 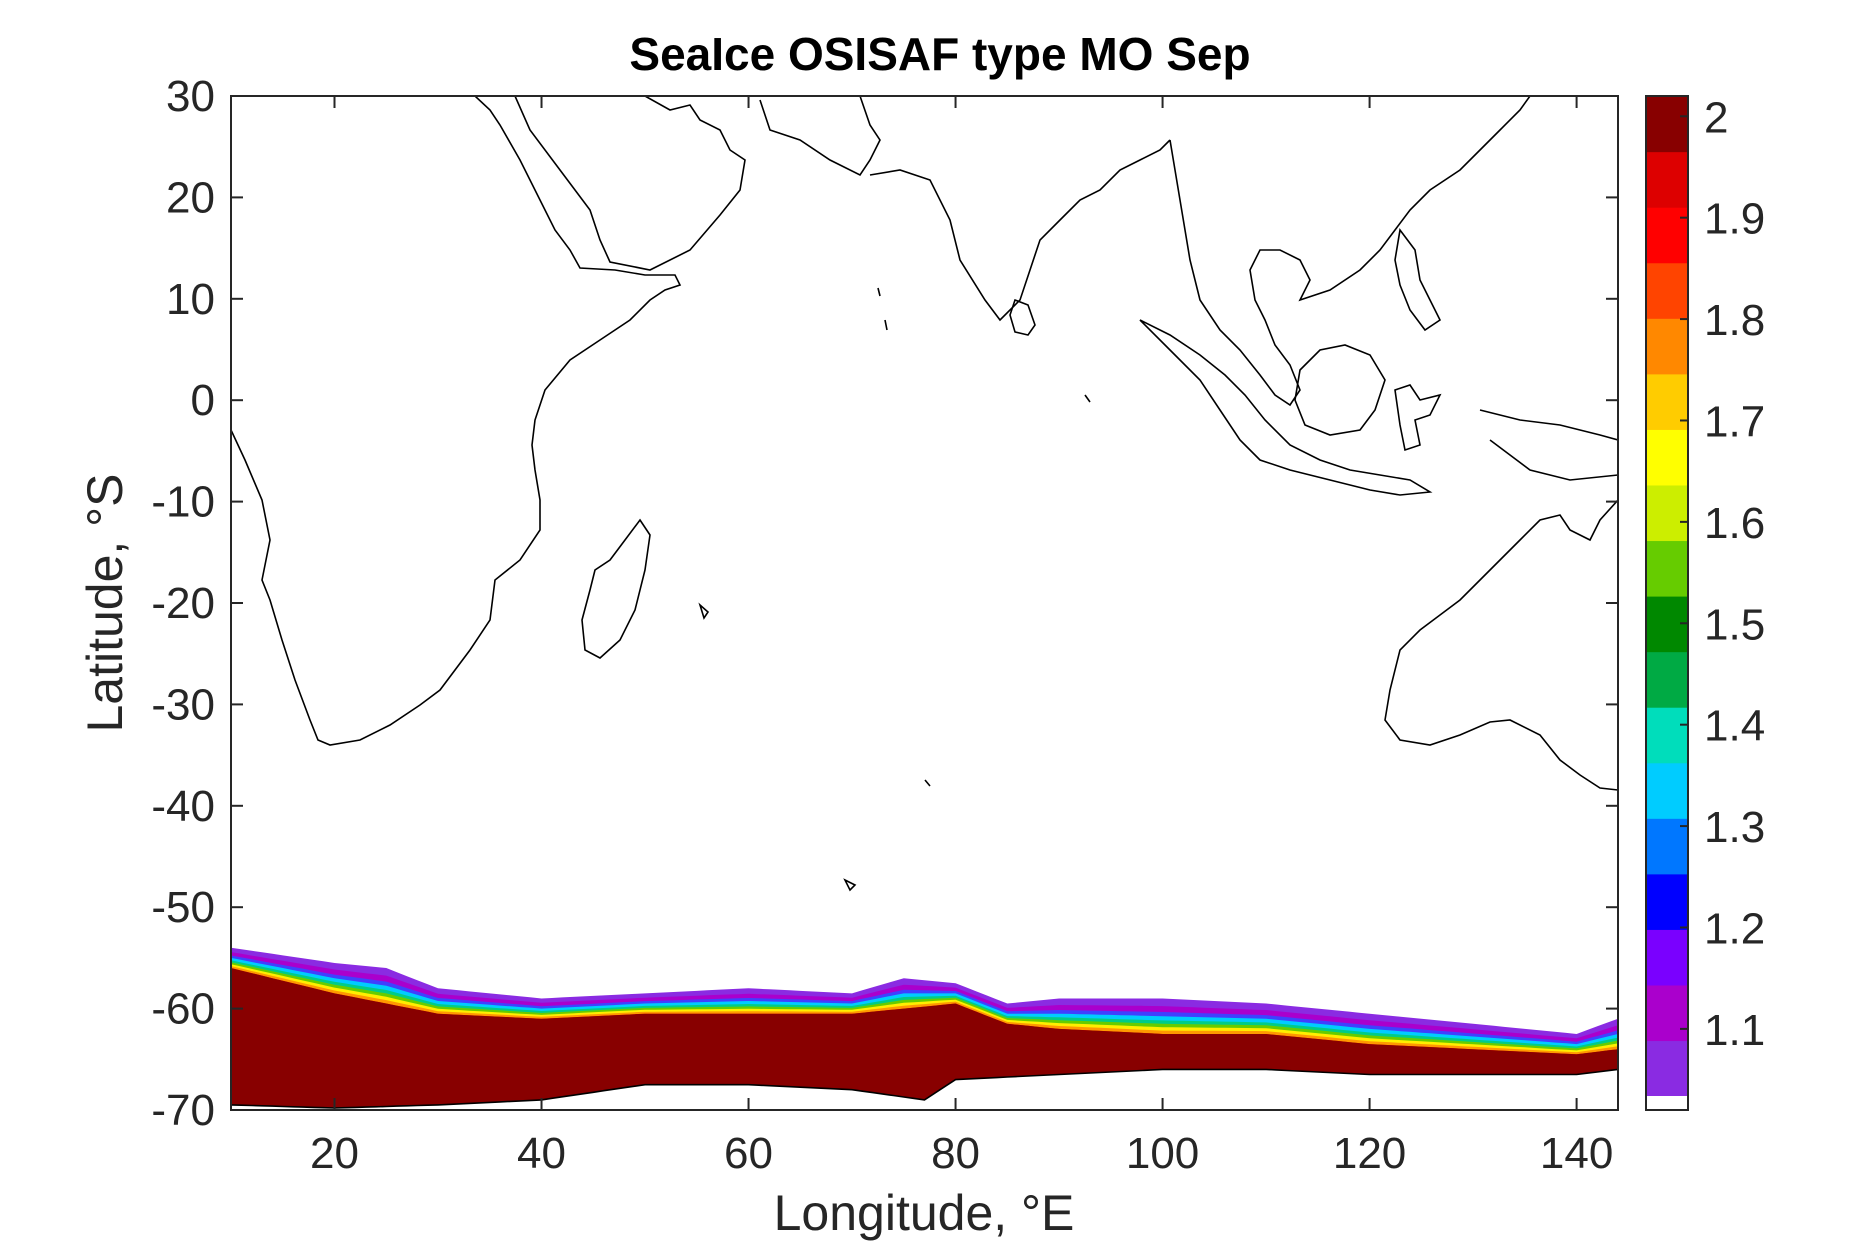 What do you see at coordinates (1576, 1153) in the screenshot?
I see `x-tick-label: 140` at bounding box center [1576, 1153].